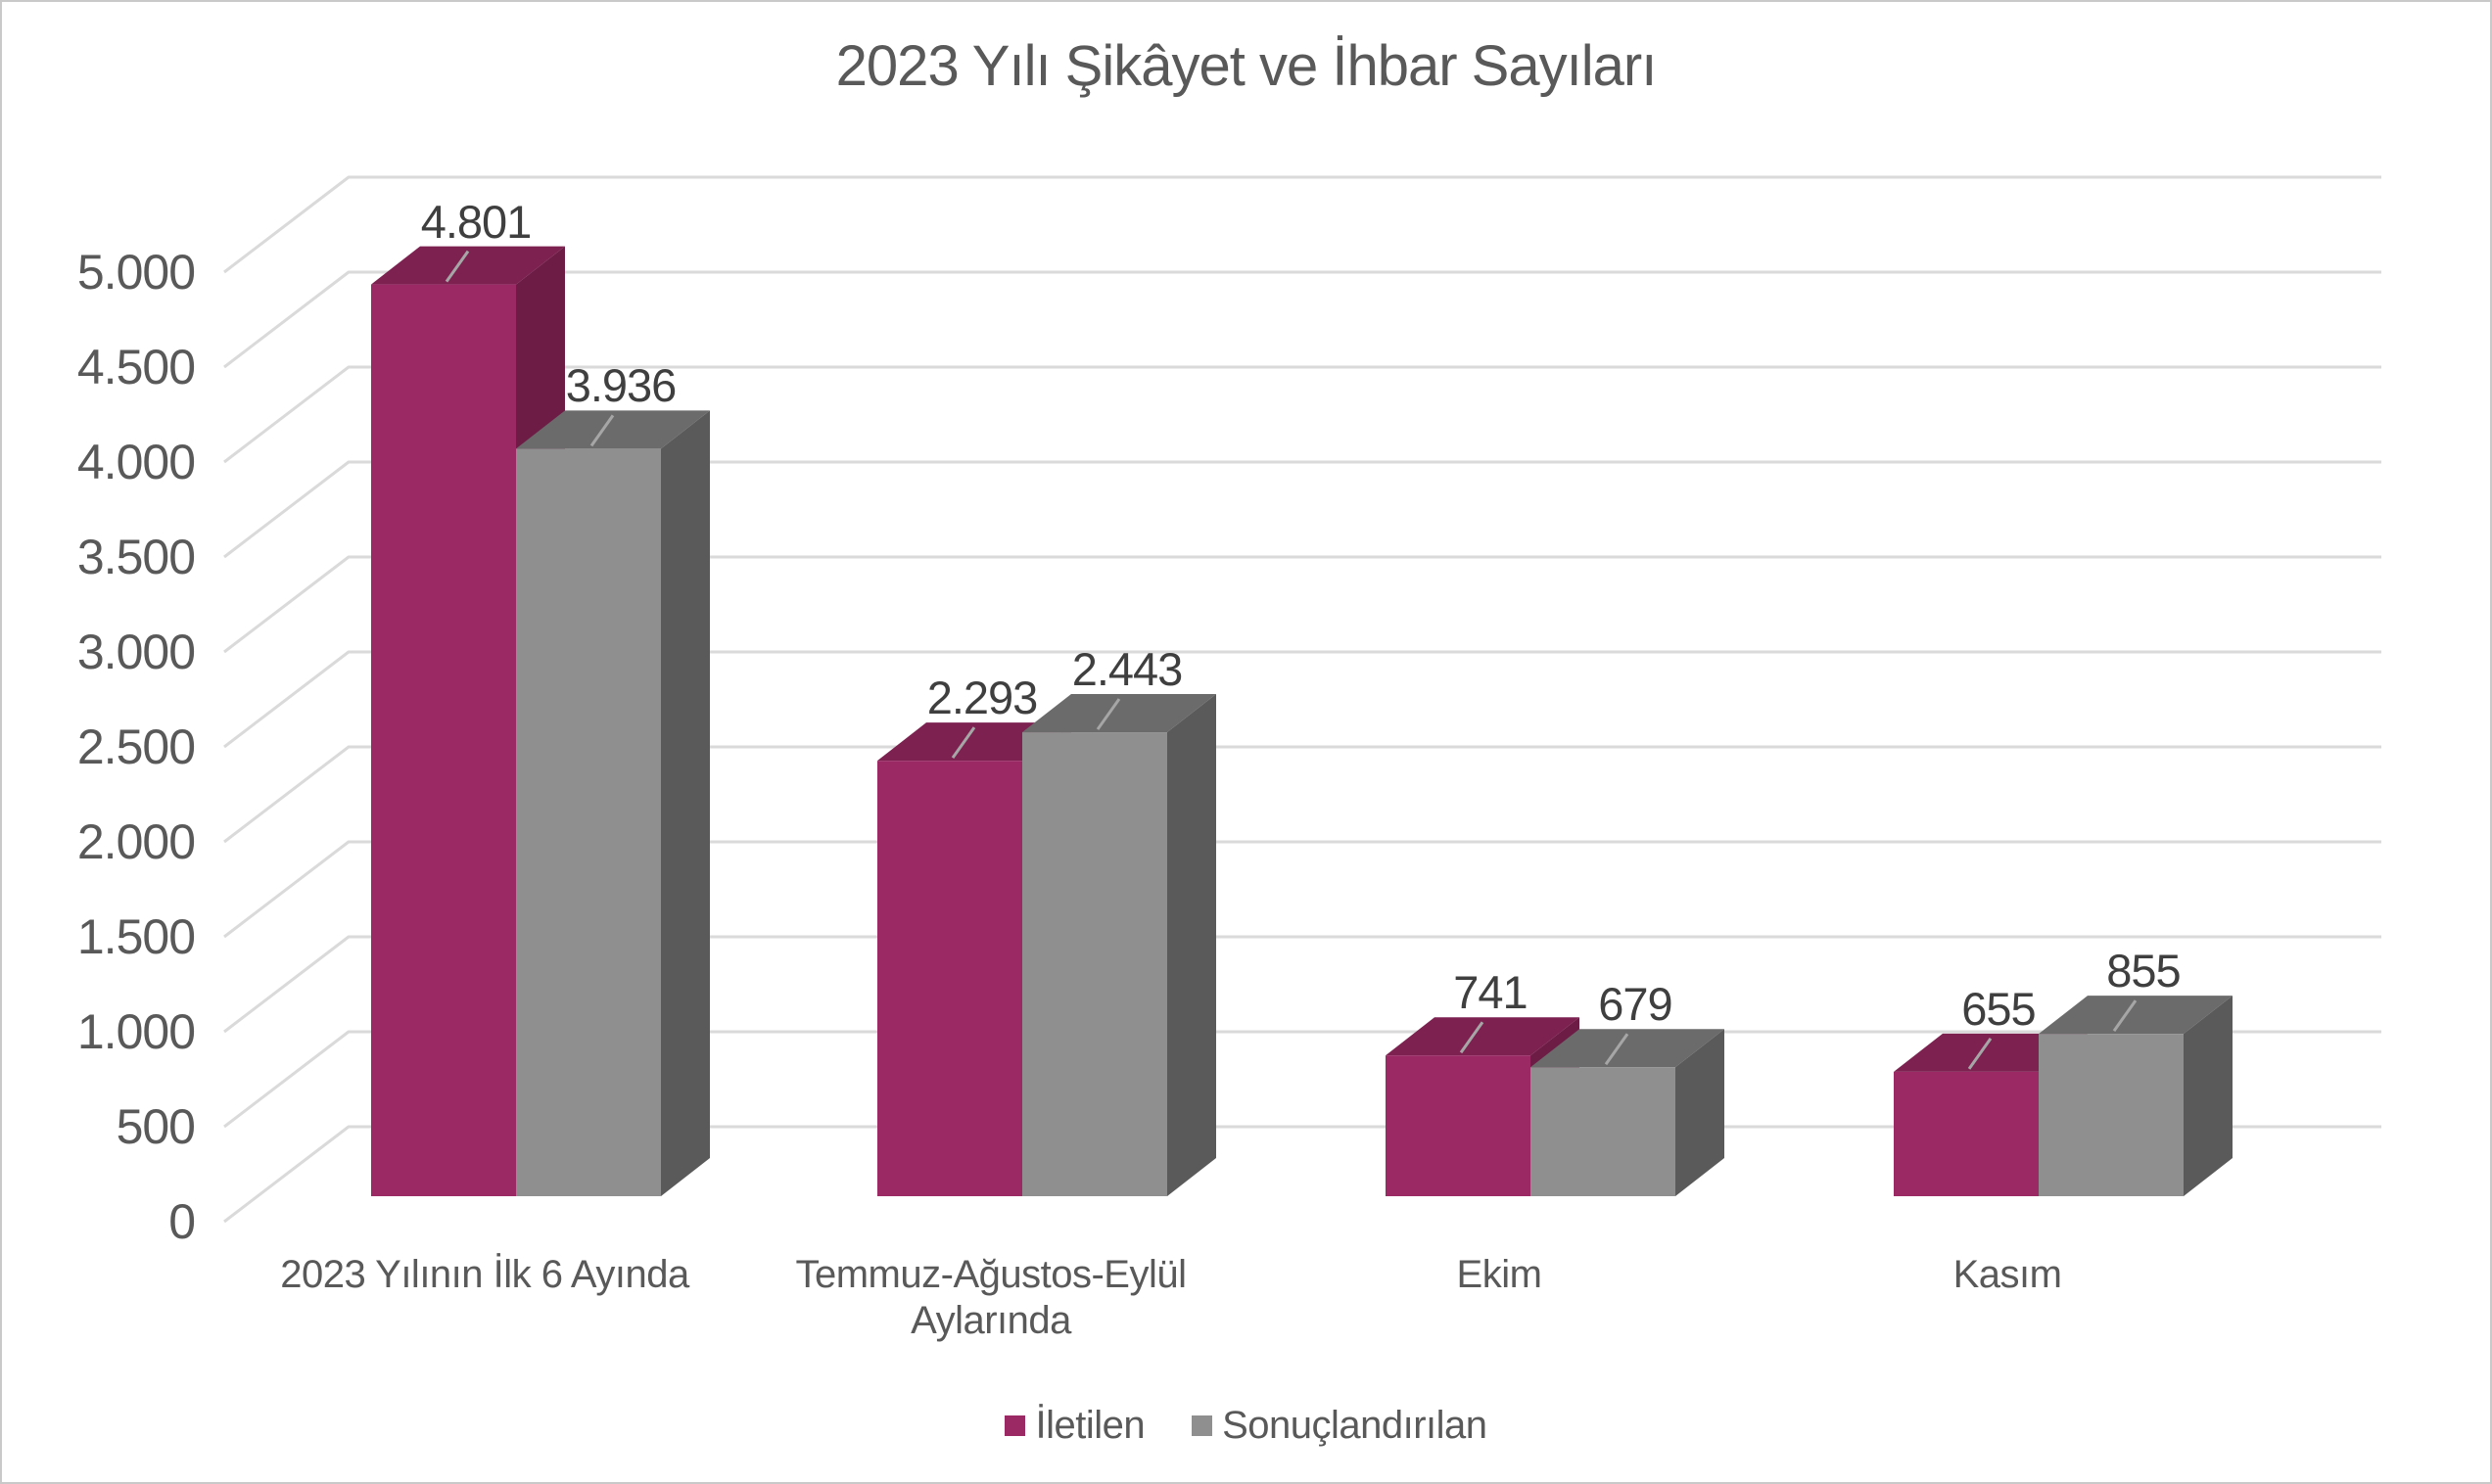  What do you see at coordinates (1015, 1425) in the screenshot?
I see `legend-swatch-iletilen` at bounding box center [1015, 1425].